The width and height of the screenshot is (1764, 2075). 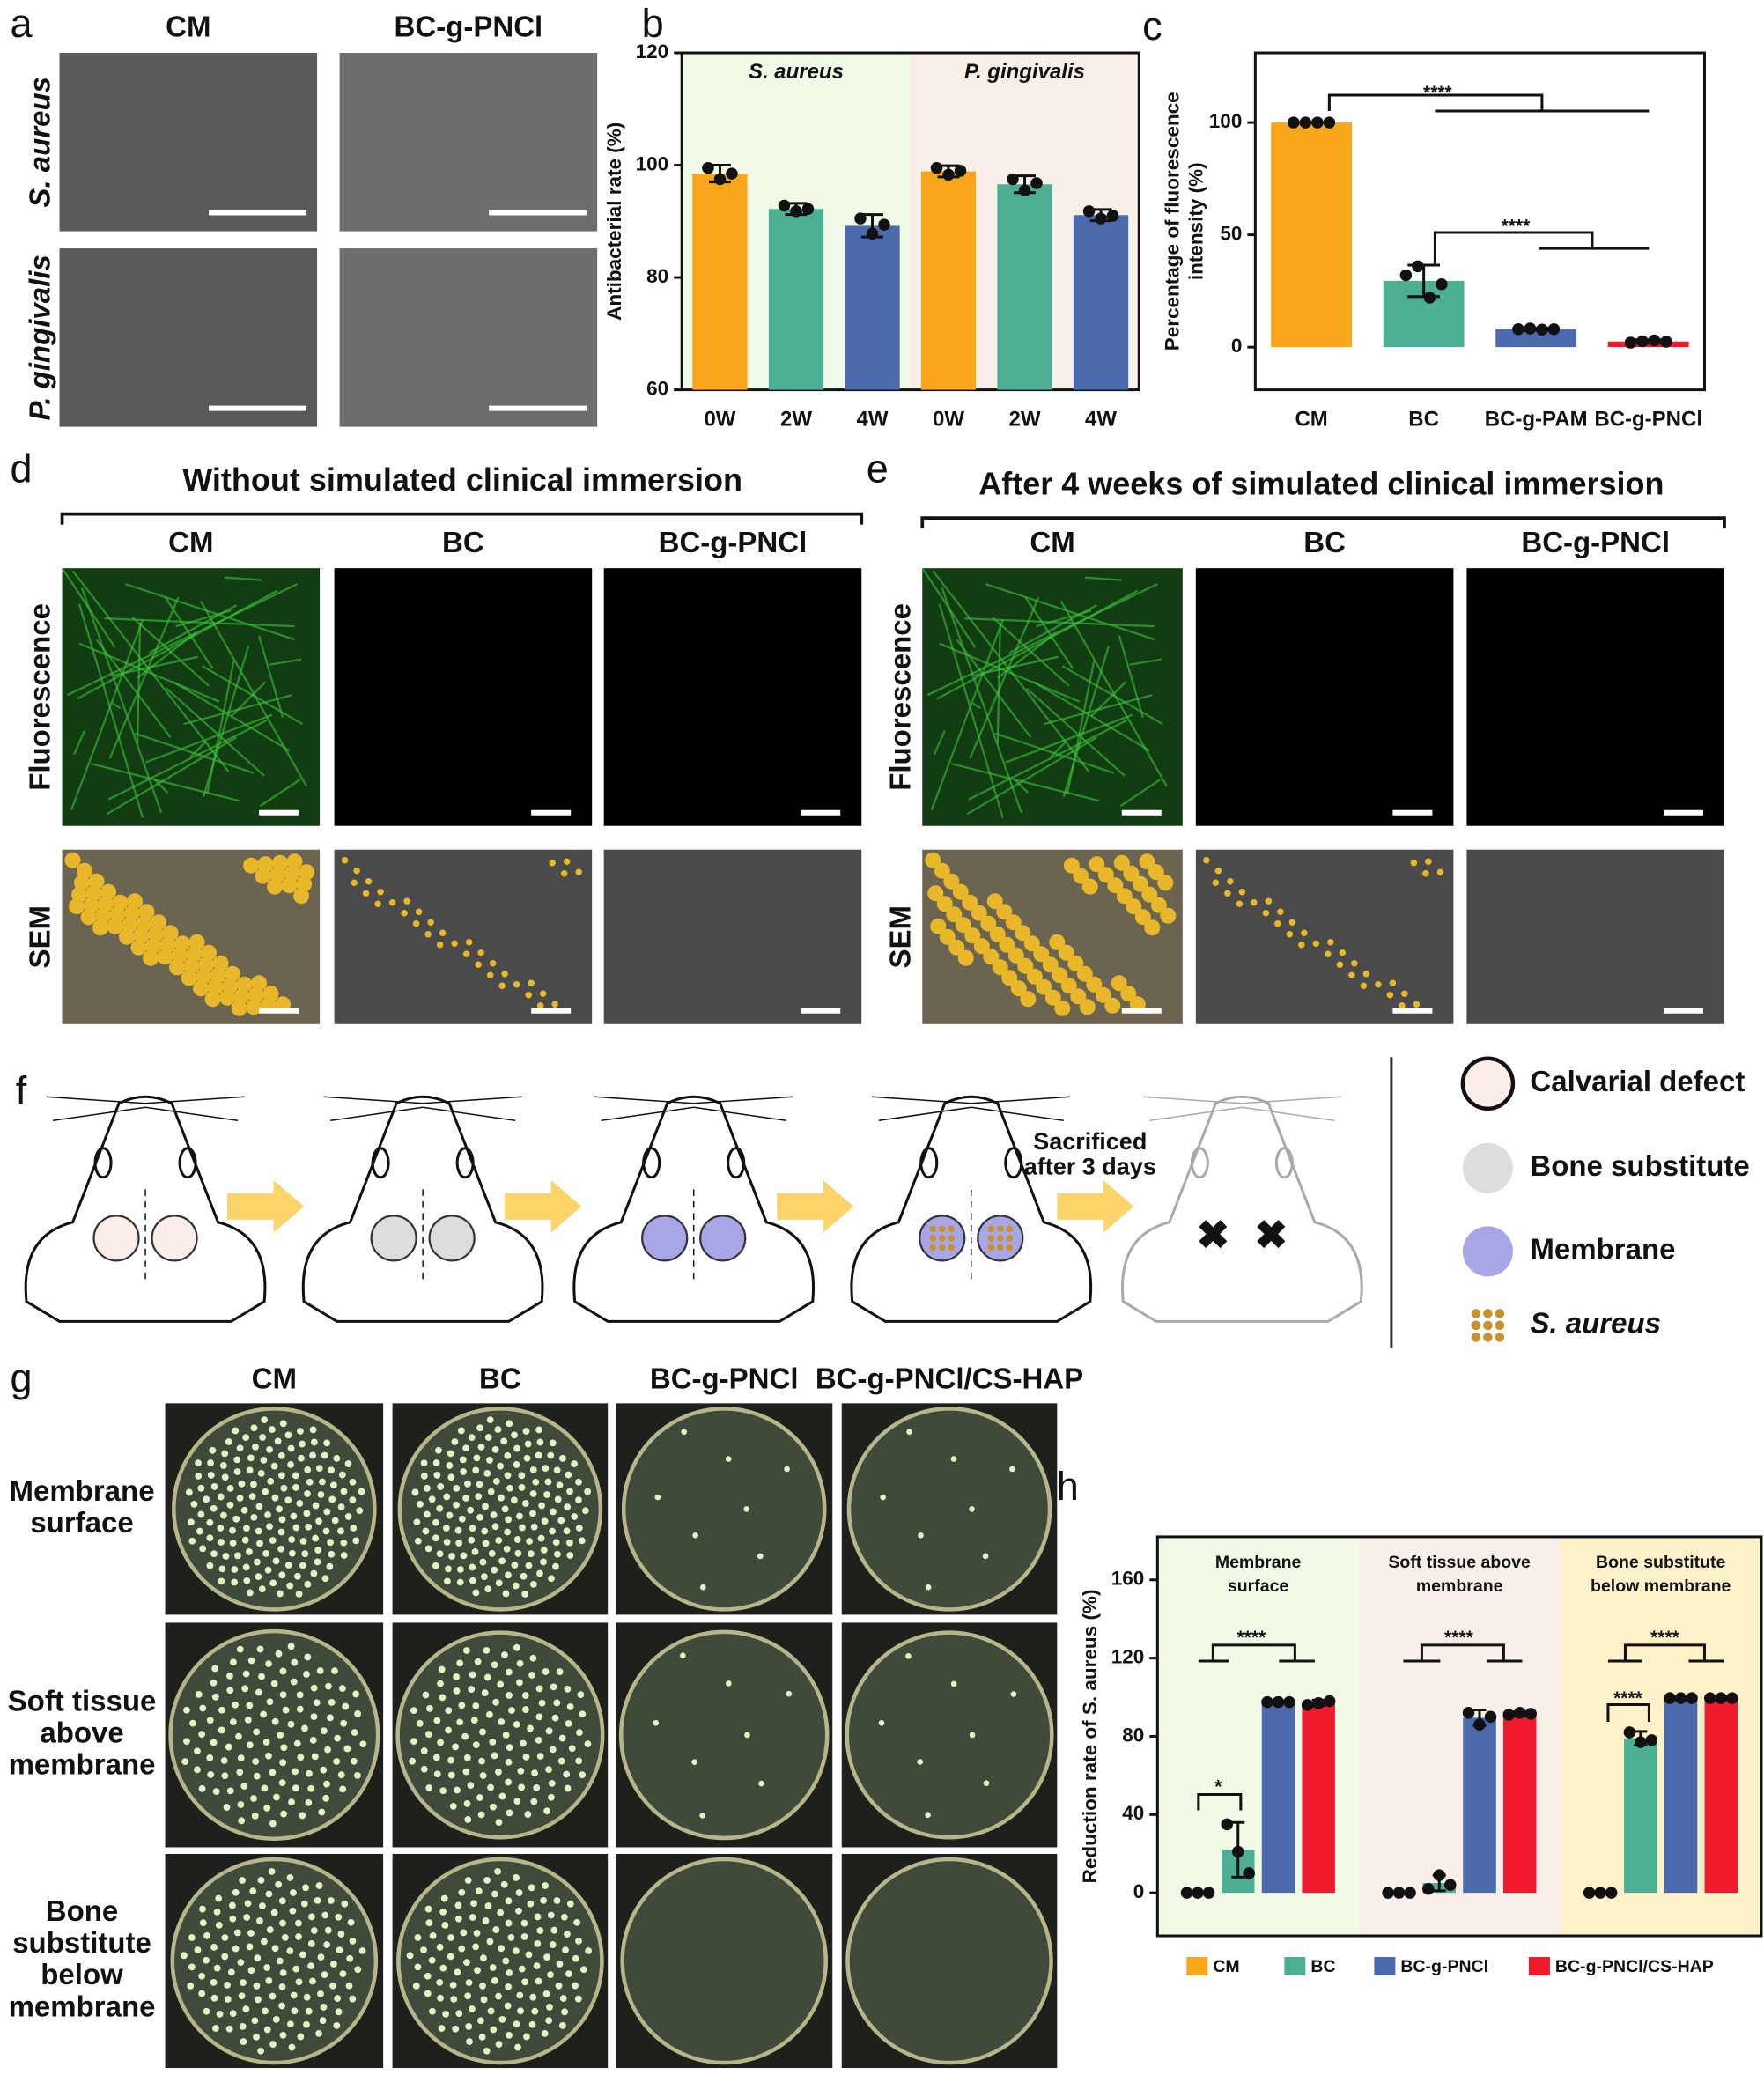 What do you see at coordinates (1487, 1251) in the screenshot?
I see `legend-icon` at bounding box center [1487, 1251].